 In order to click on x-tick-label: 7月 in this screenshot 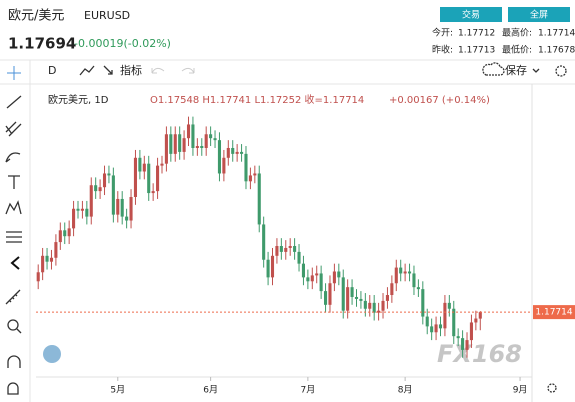, I will do `click(308, 390)`.